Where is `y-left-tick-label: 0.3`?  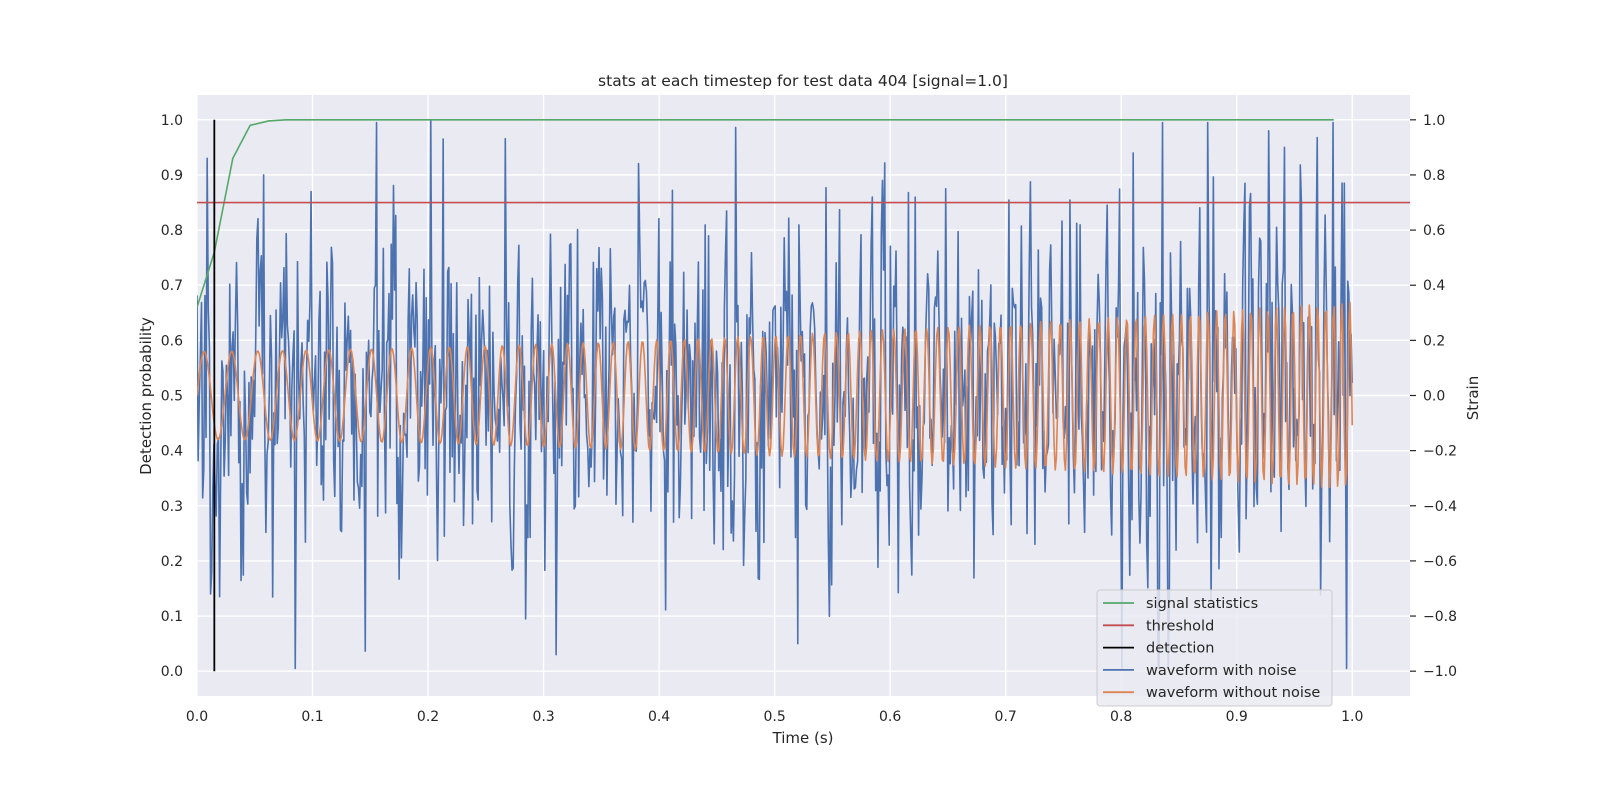
y-left-tick-label: 0.3 is located at coordinates (172, 507).